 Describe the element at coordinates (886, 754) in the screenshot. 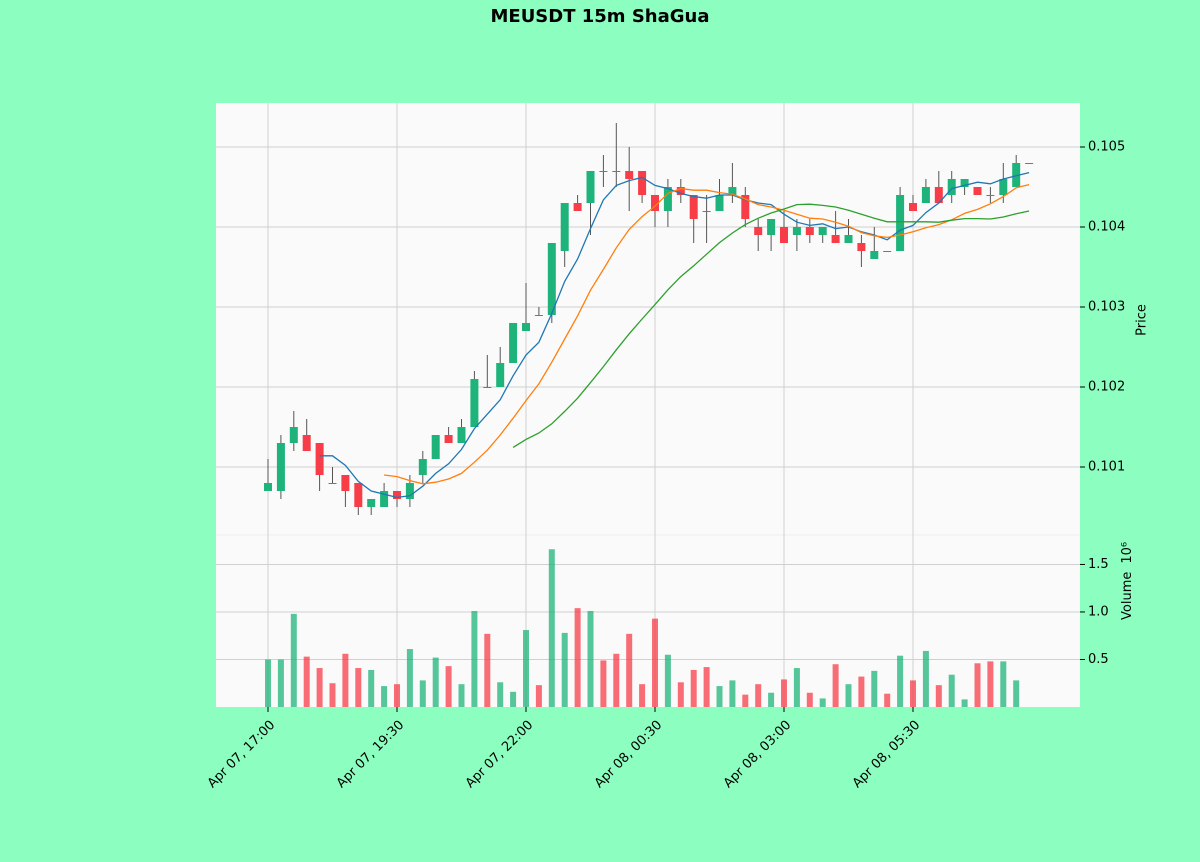

I see `x-tick-label: Apr 08, 05:30` at that location.